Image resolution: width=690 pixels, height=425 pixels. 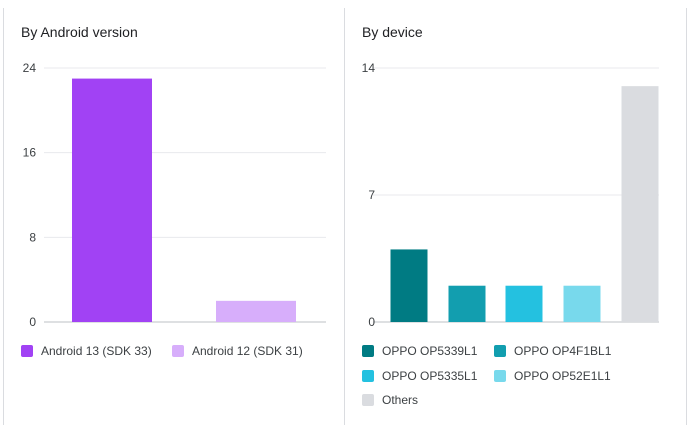 What do you see at coordinates (582, 303) in the screenshot?
I see `bar-oppo-op52e1l1` at bounding box center [582, 303].